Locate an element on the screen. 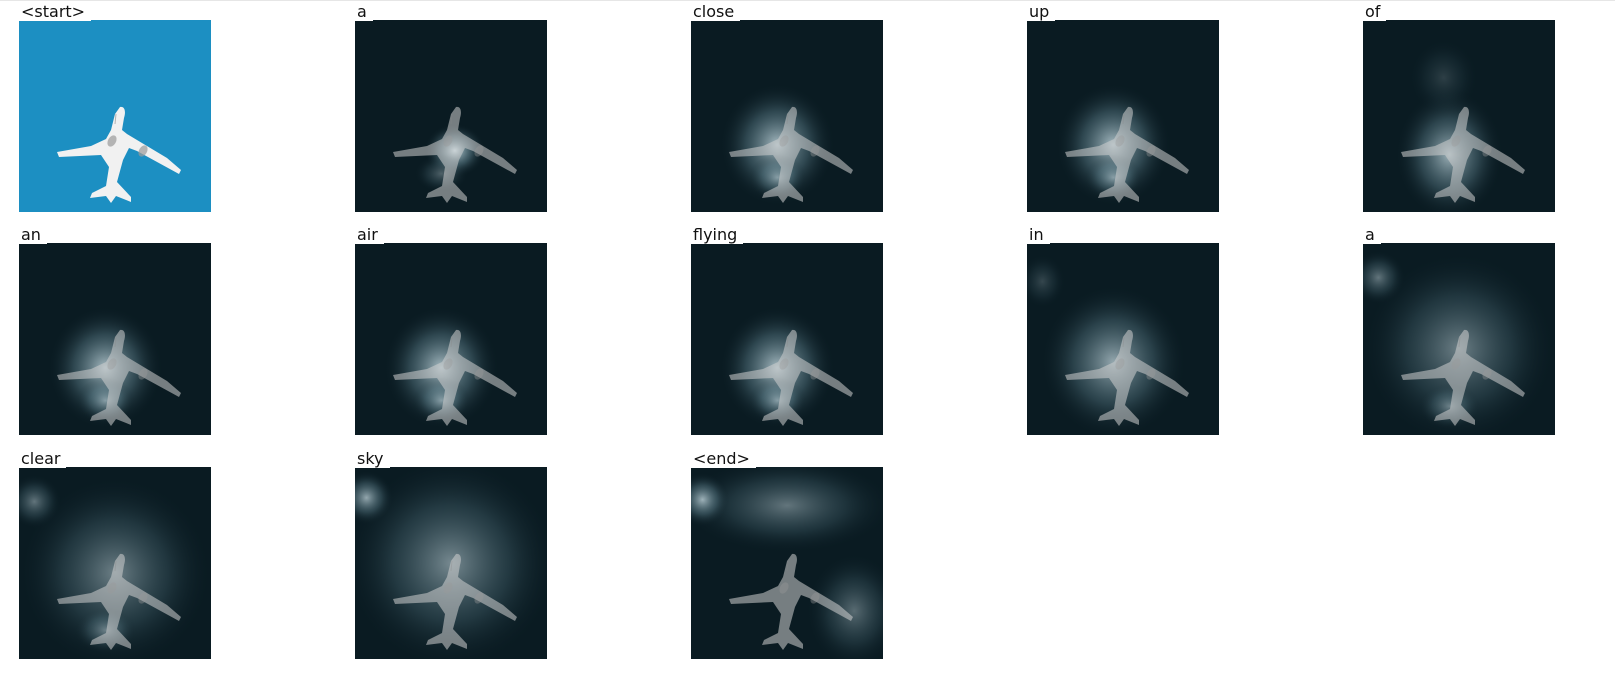 The image size is (1615, 688). attention-cell: flying is located at coordinates (787, 333).